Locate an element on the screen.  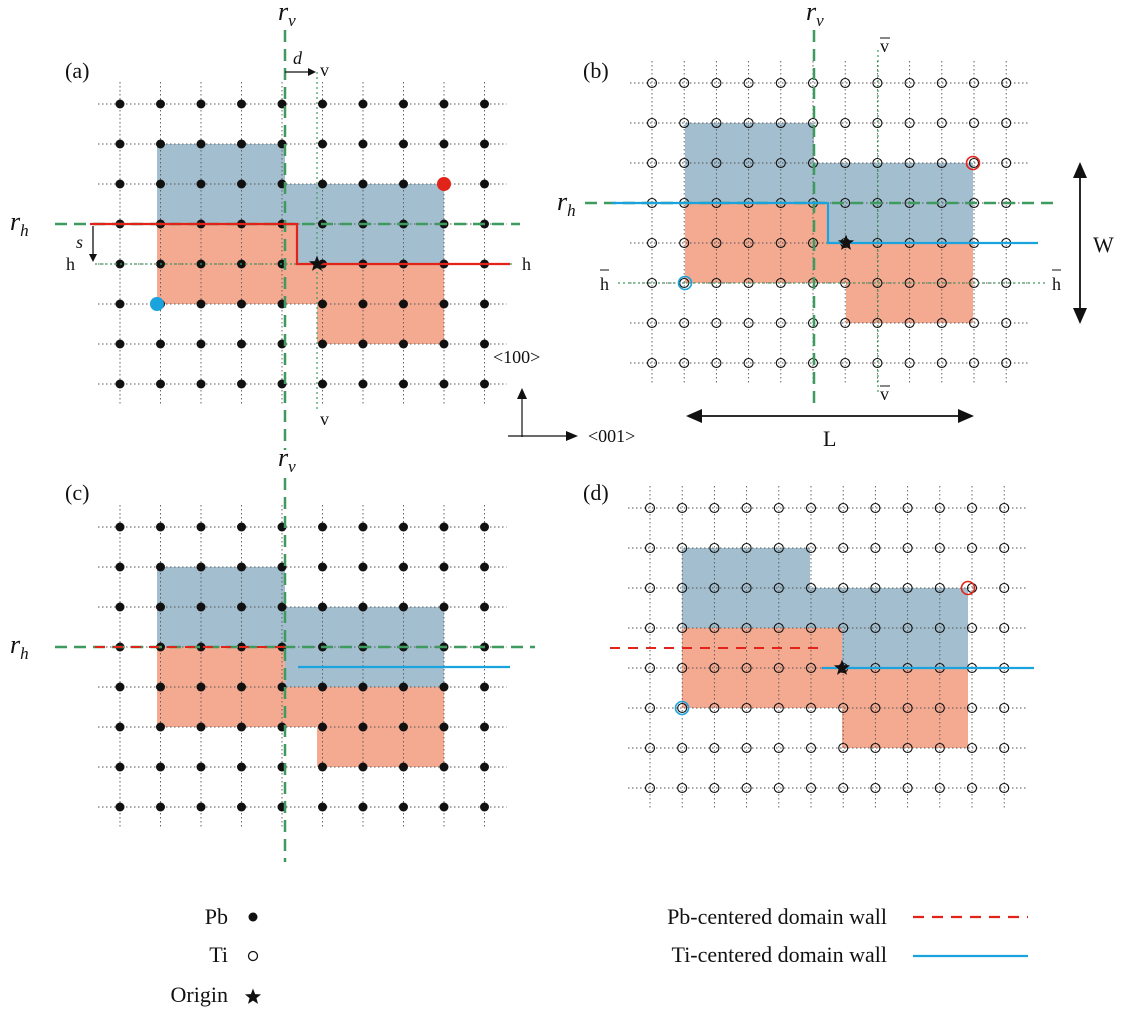
panel-b-W-label: W is located at coordinates (1103, 244).